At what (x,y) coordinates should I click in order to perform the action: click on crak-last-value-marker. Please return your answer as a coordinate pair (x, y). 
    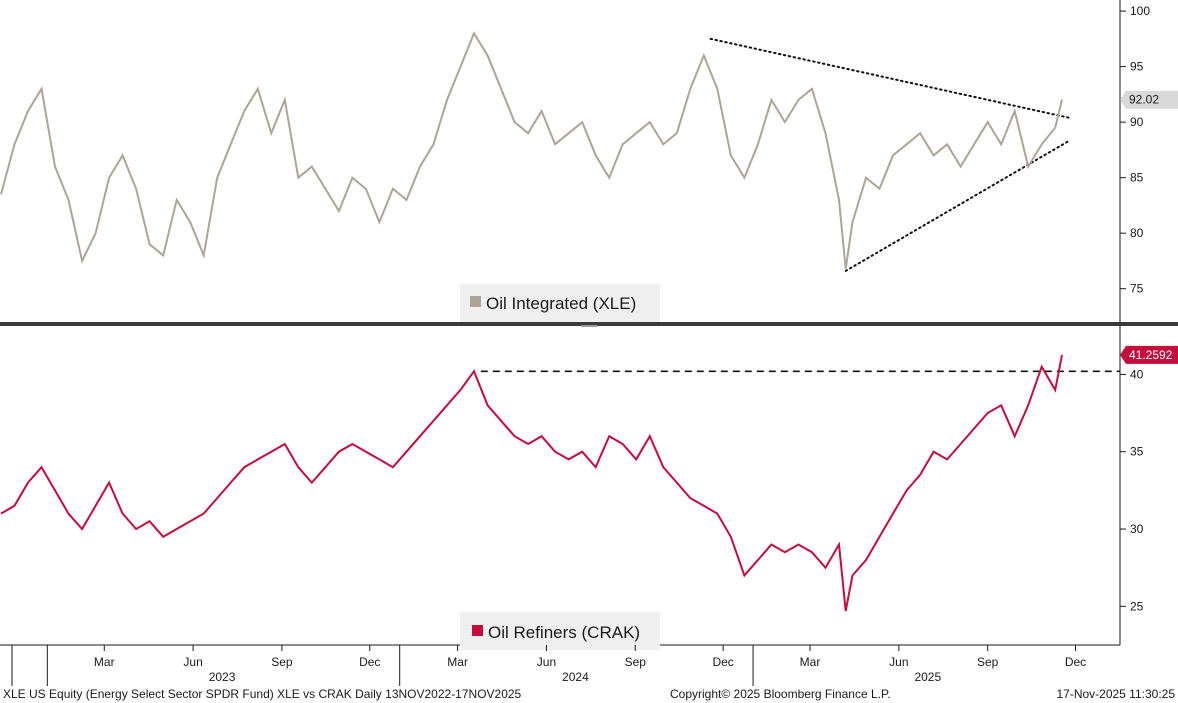
    Looking at the image, I should click on (1149, 354).